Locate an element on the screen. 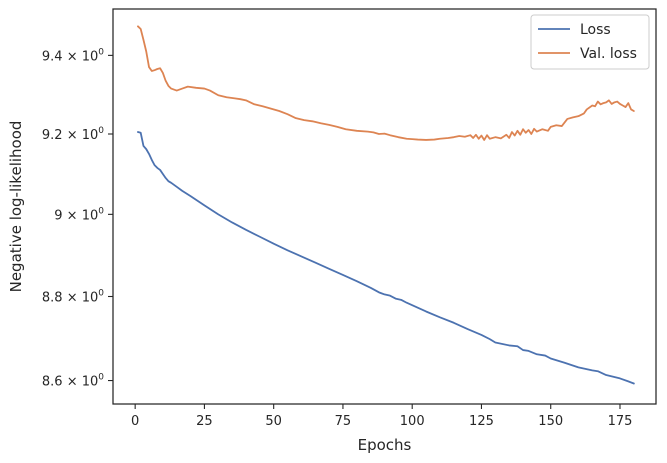 Image resolution: width=667 pixels, height=463 pixels. legend: Loss Val. loss is located at coordinates (590, 42).